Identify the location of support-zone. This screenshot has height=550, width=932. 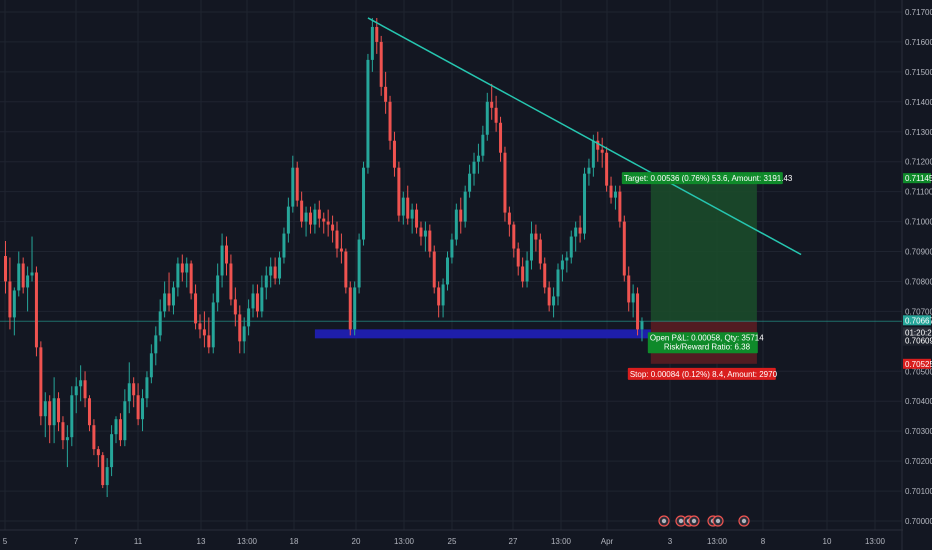
(482, 334).